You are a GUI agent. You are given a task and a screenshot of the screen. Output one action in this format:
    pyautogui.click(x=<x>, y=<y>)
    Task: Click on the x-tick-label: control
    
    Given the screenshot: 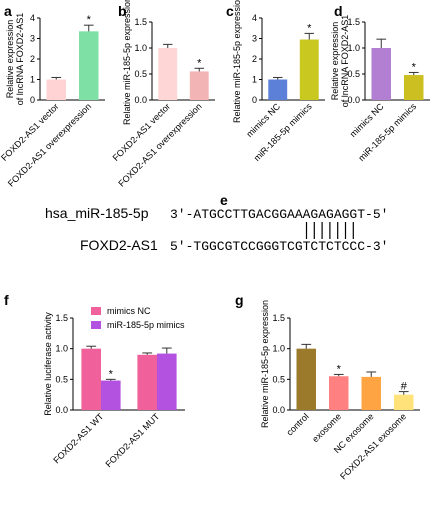 What is the action you would take?
    pyautogui.click(x=297, y=424)
    